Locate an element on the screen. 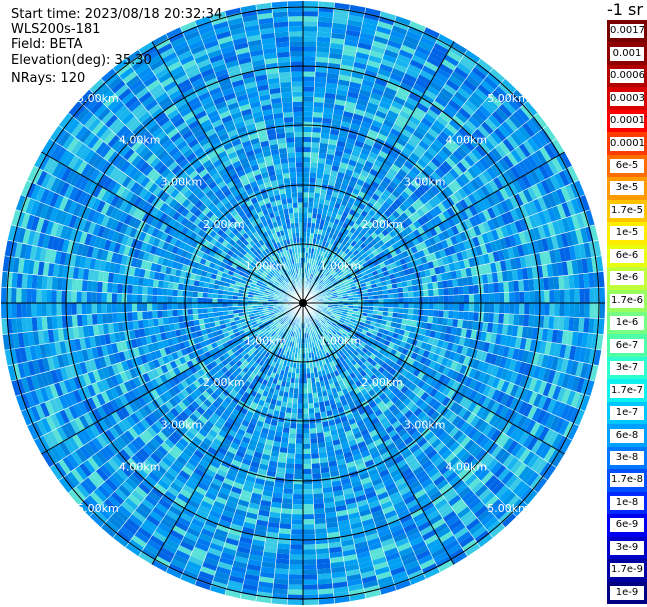  colorbar-tick-label: 0.0001 is located at coordinates (627, 143).